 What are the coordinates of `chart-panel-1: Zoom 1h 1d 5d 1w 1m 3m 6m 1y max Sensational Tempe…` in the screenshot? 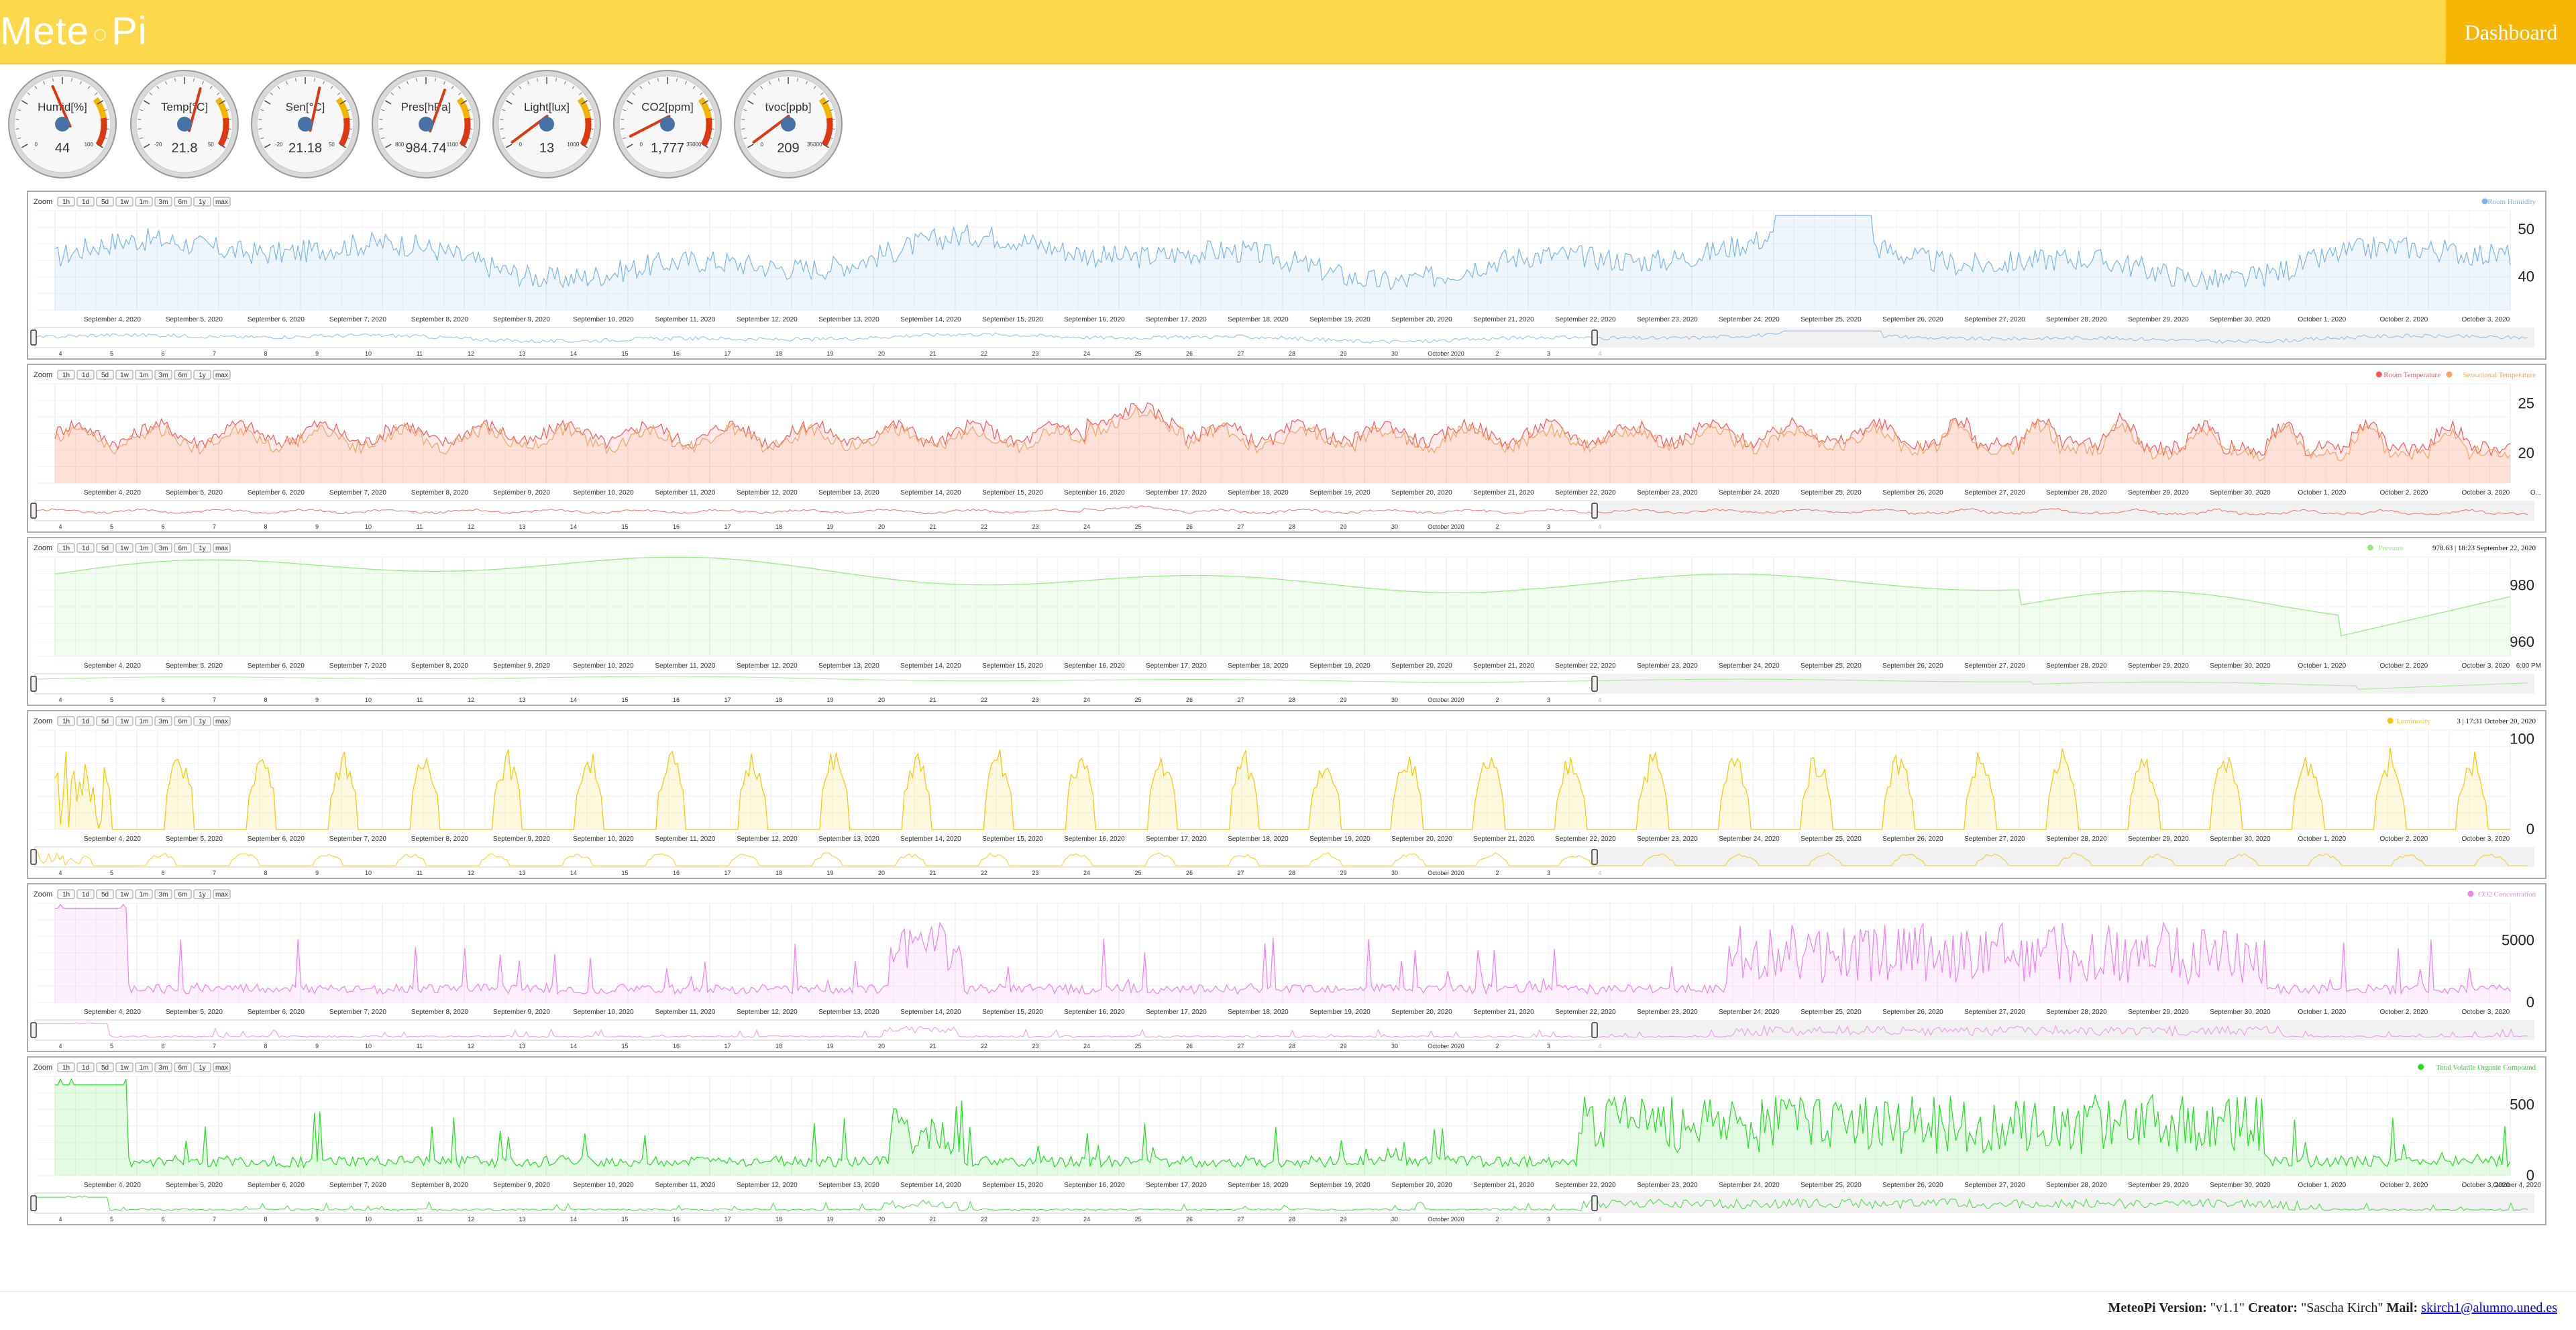 It's located at (1286, 448).